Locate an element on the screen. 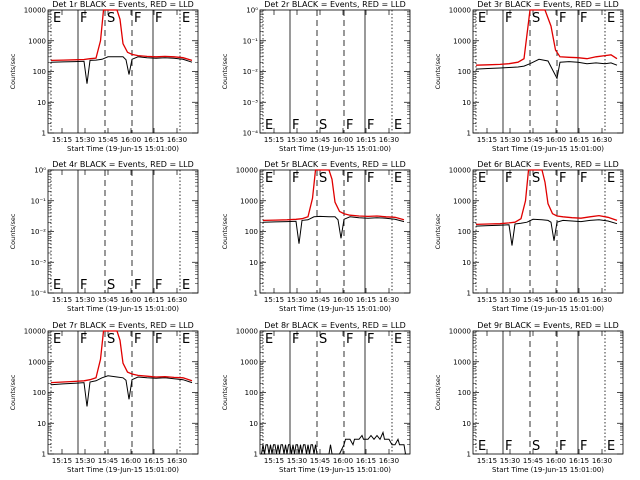 The image size is (640, 480). panel-title: Det 1r BLACK = Events, RED = LLD is located at coordinates (123, 4).